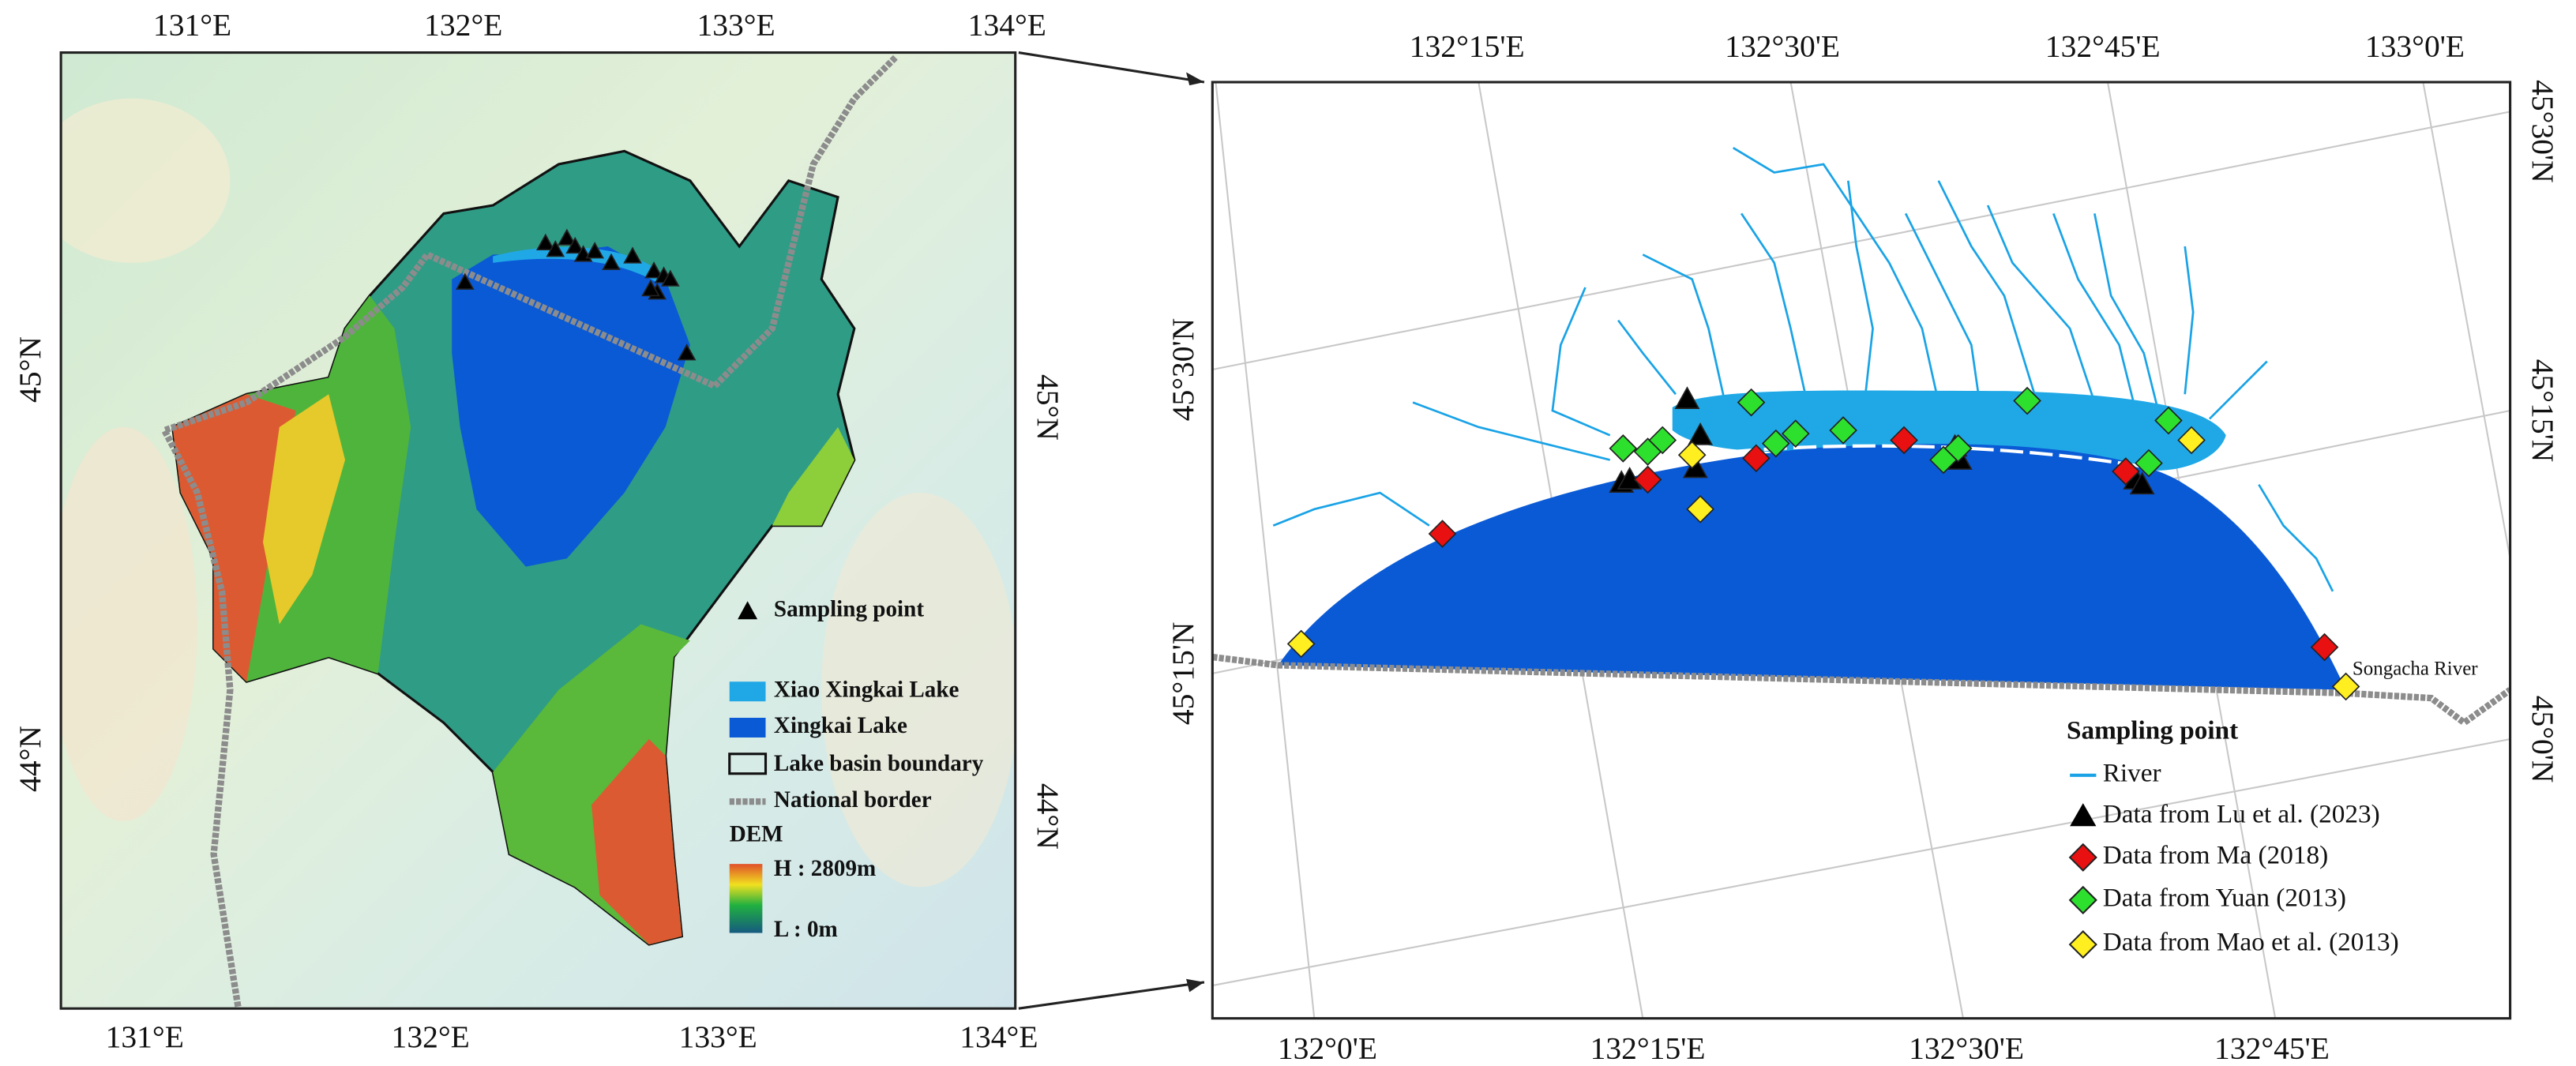 The image size is (2576, 1066). Describe the element at coordinates (2224, 898) in the screenshot. I see `legend-label: Data from Yuan (2013)` at that location.